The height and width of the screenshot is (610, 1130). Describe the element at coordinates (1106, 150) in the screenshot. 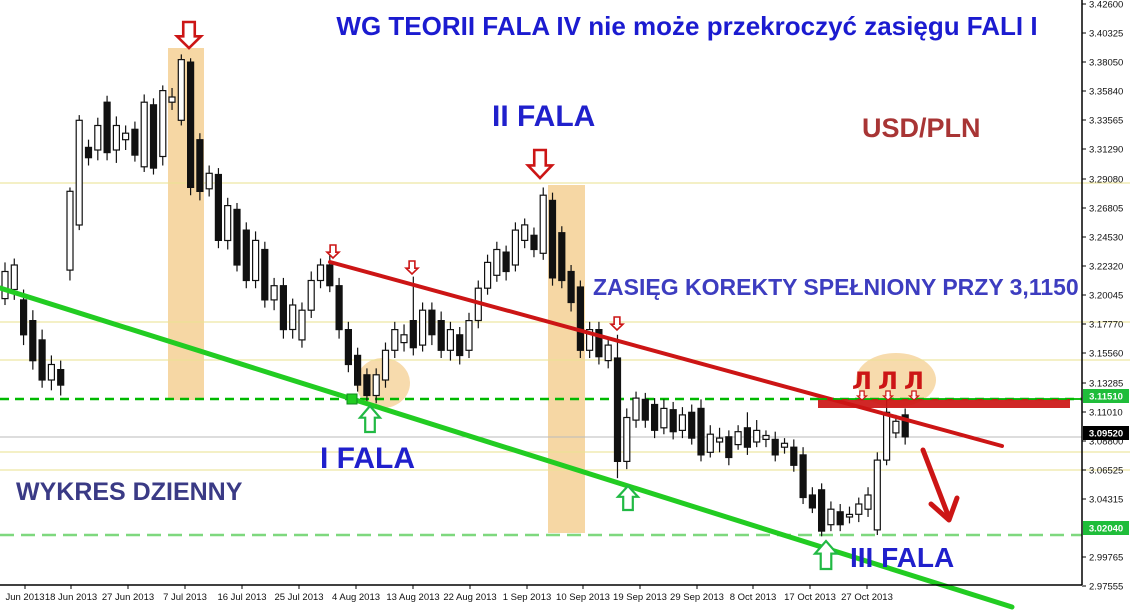

I see `y-tick-label: 3.31290` at that location.